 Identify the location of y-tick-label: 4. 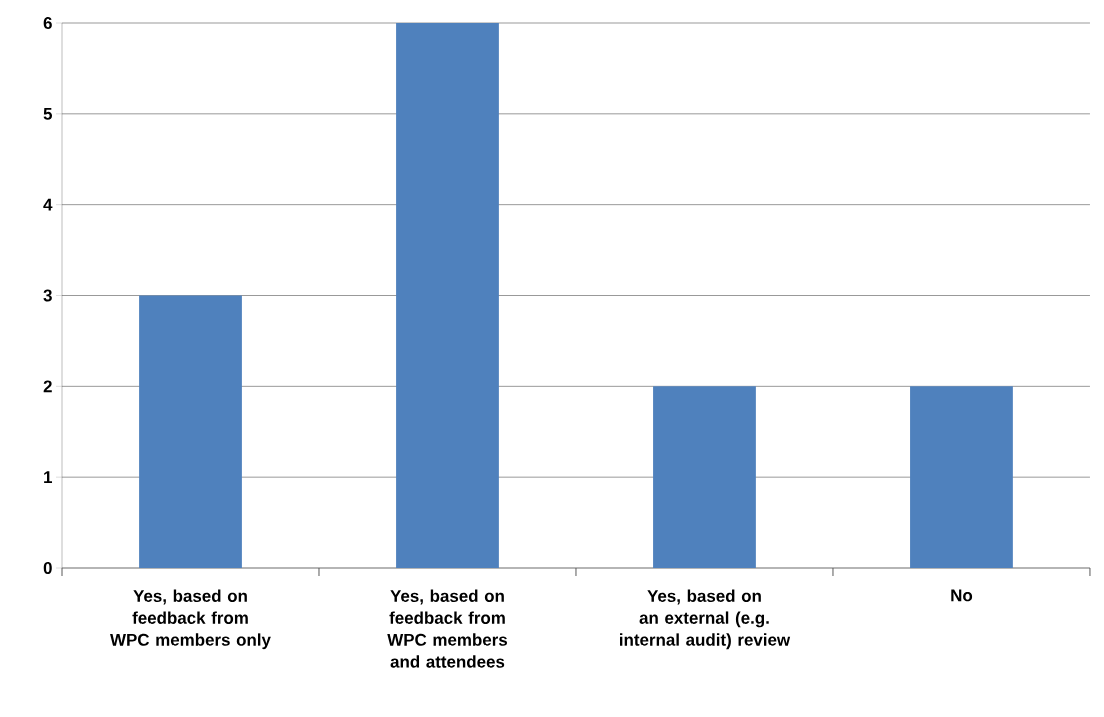
(48, 204).